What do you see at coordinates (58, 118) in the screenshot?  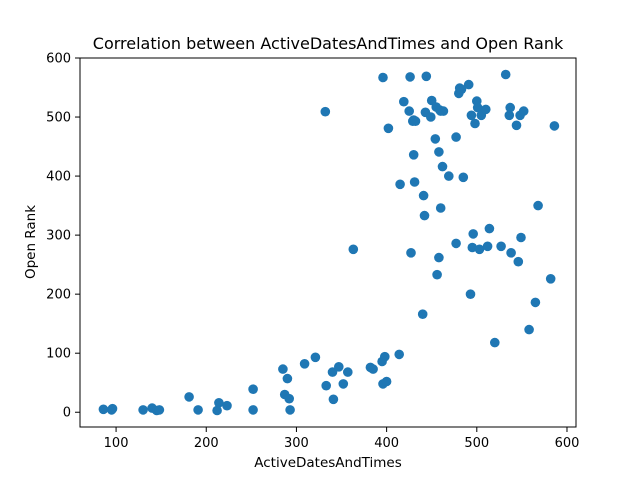 I see `y-tick-label: 500` at bounding box center [58, 118].